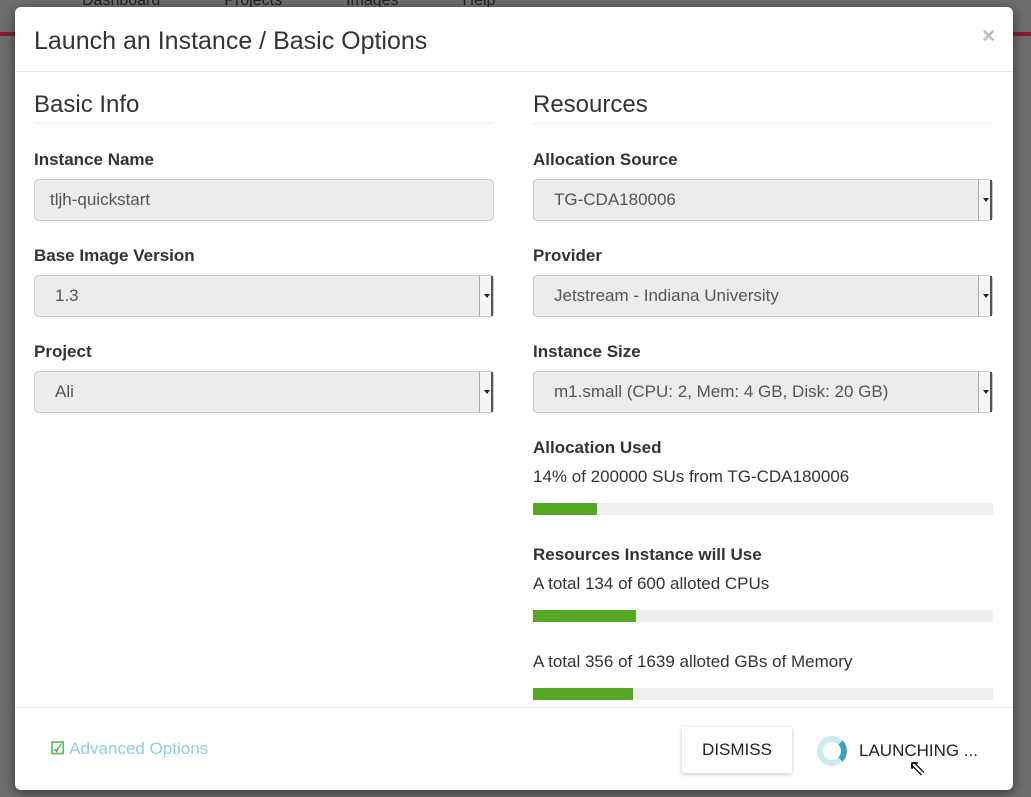 The height and width of the screenshot is (797, 1031). What do you see at coordinates (651, 583) in the screenshot?
I see `cpu-text: A total 134 of 600 alloted CPUs` at bounding box center [651, 583].